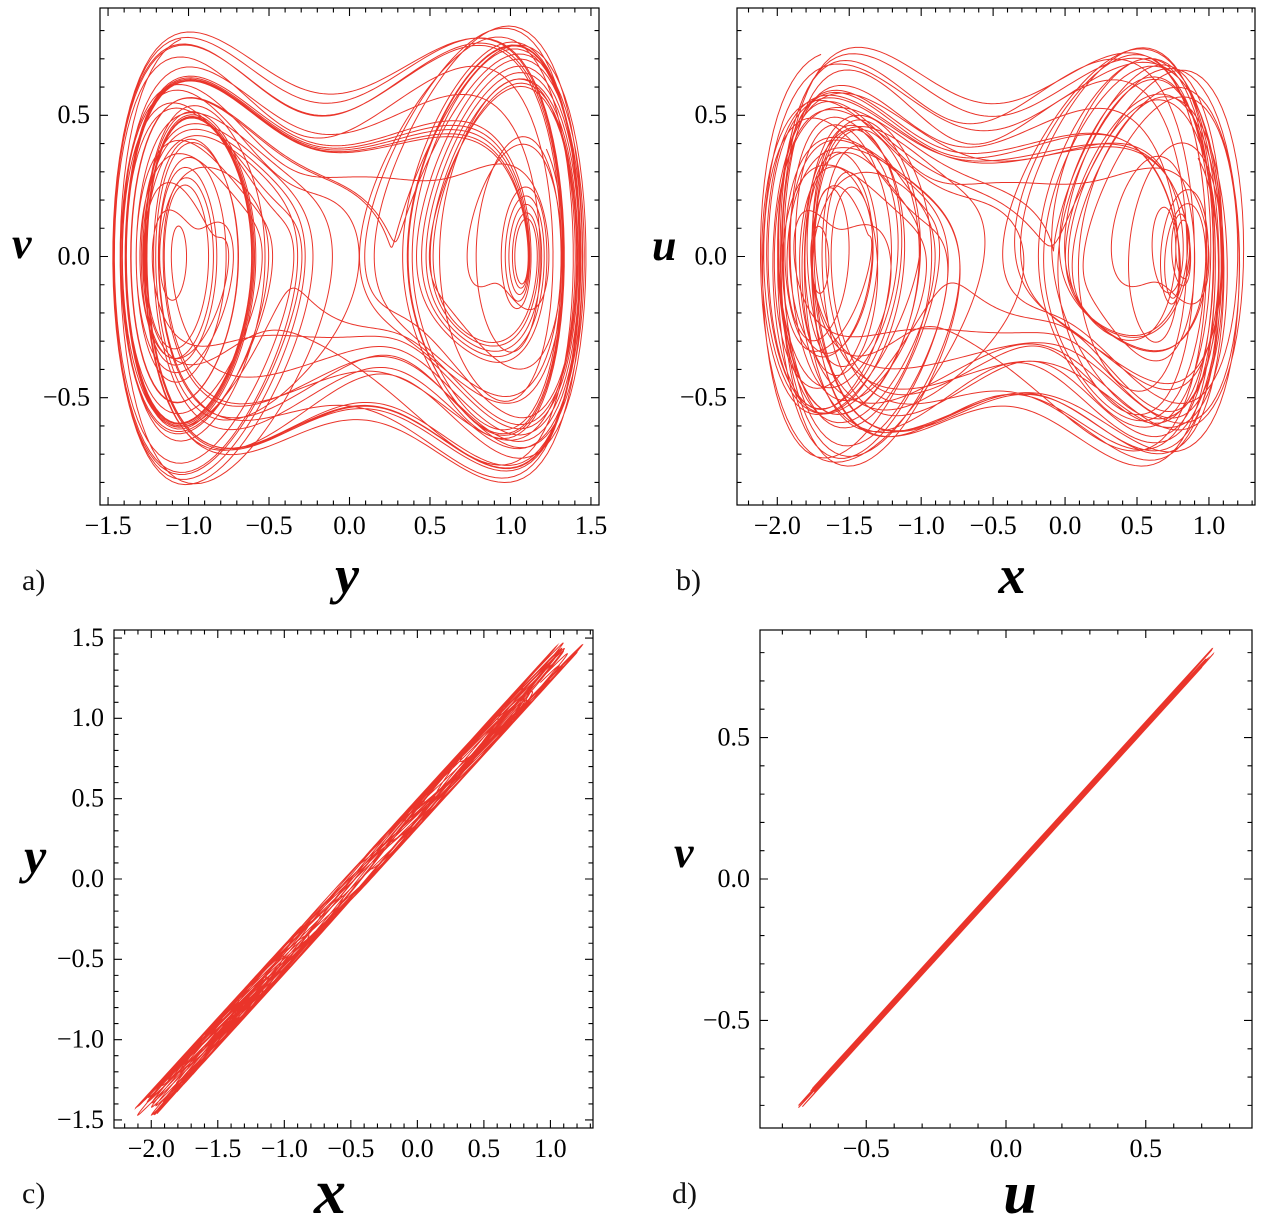  Describe the element at coordinates (664, 245) in the screenshot. I see `panel-b-ylabel: u` at that location.